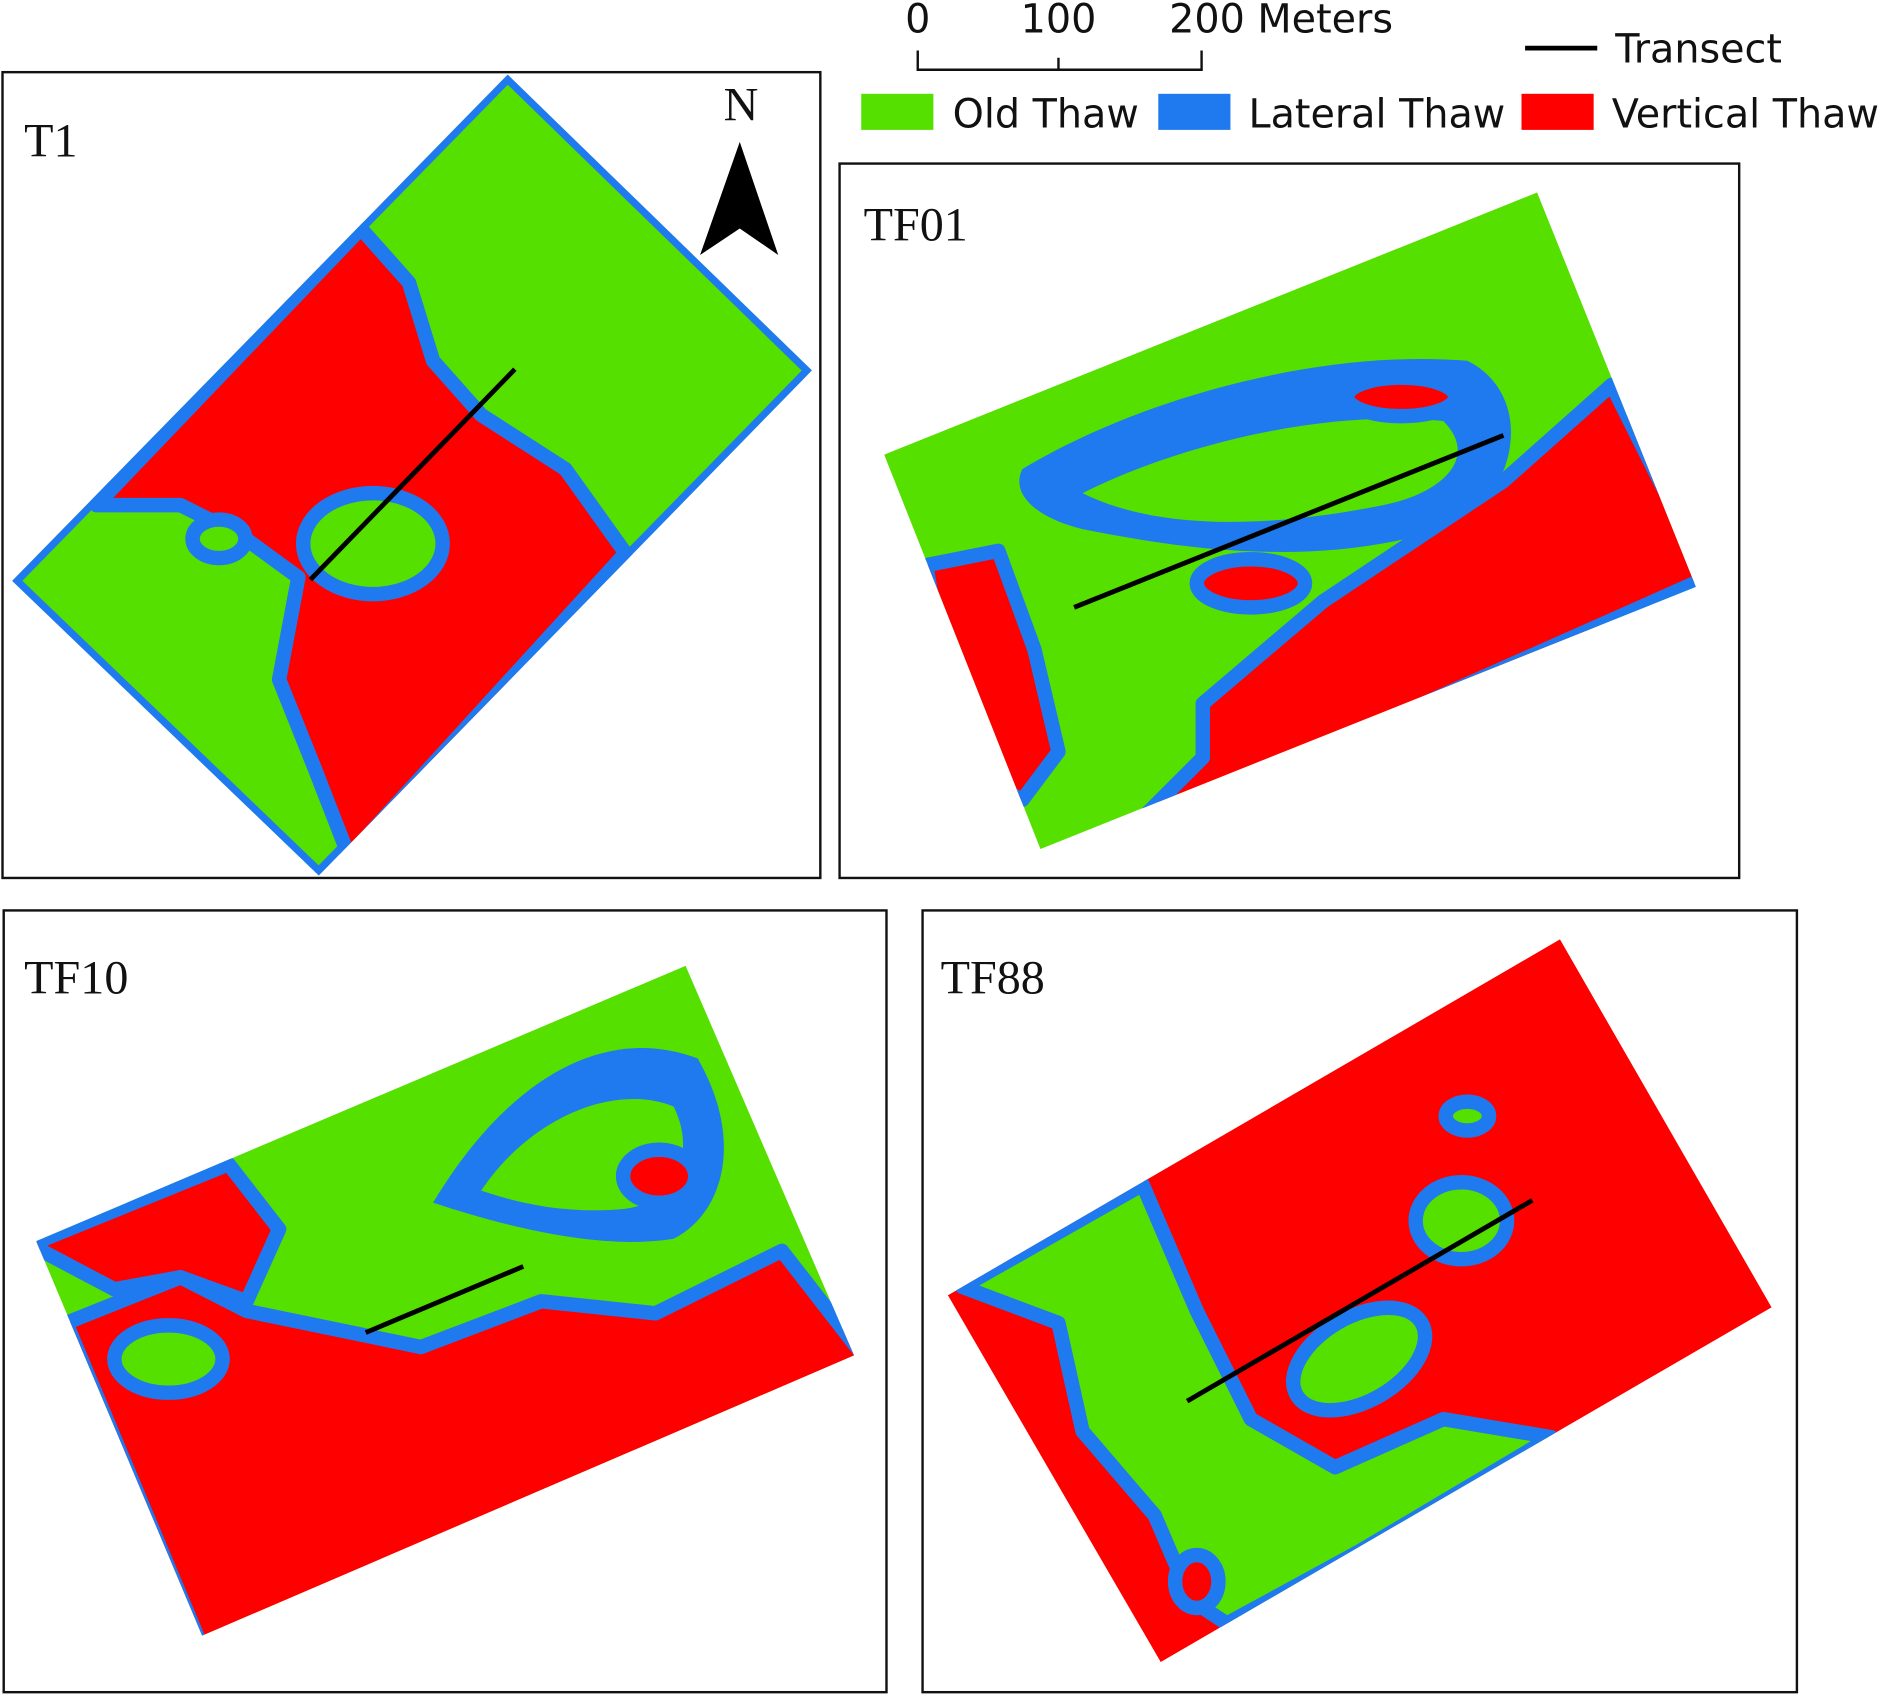  What do you see at coordinates (1745, 114) in the screenshot?
I see `legend-label: Vertical Thaw` at bounding box center [1745, 114].